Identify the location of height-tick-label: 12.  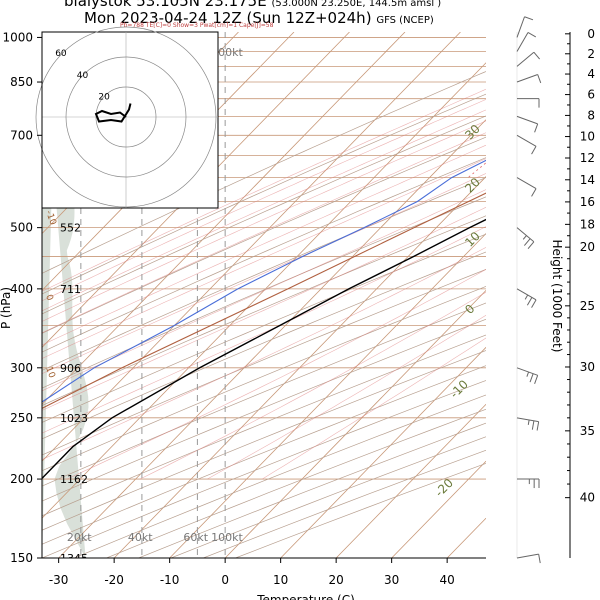
(587, 158).